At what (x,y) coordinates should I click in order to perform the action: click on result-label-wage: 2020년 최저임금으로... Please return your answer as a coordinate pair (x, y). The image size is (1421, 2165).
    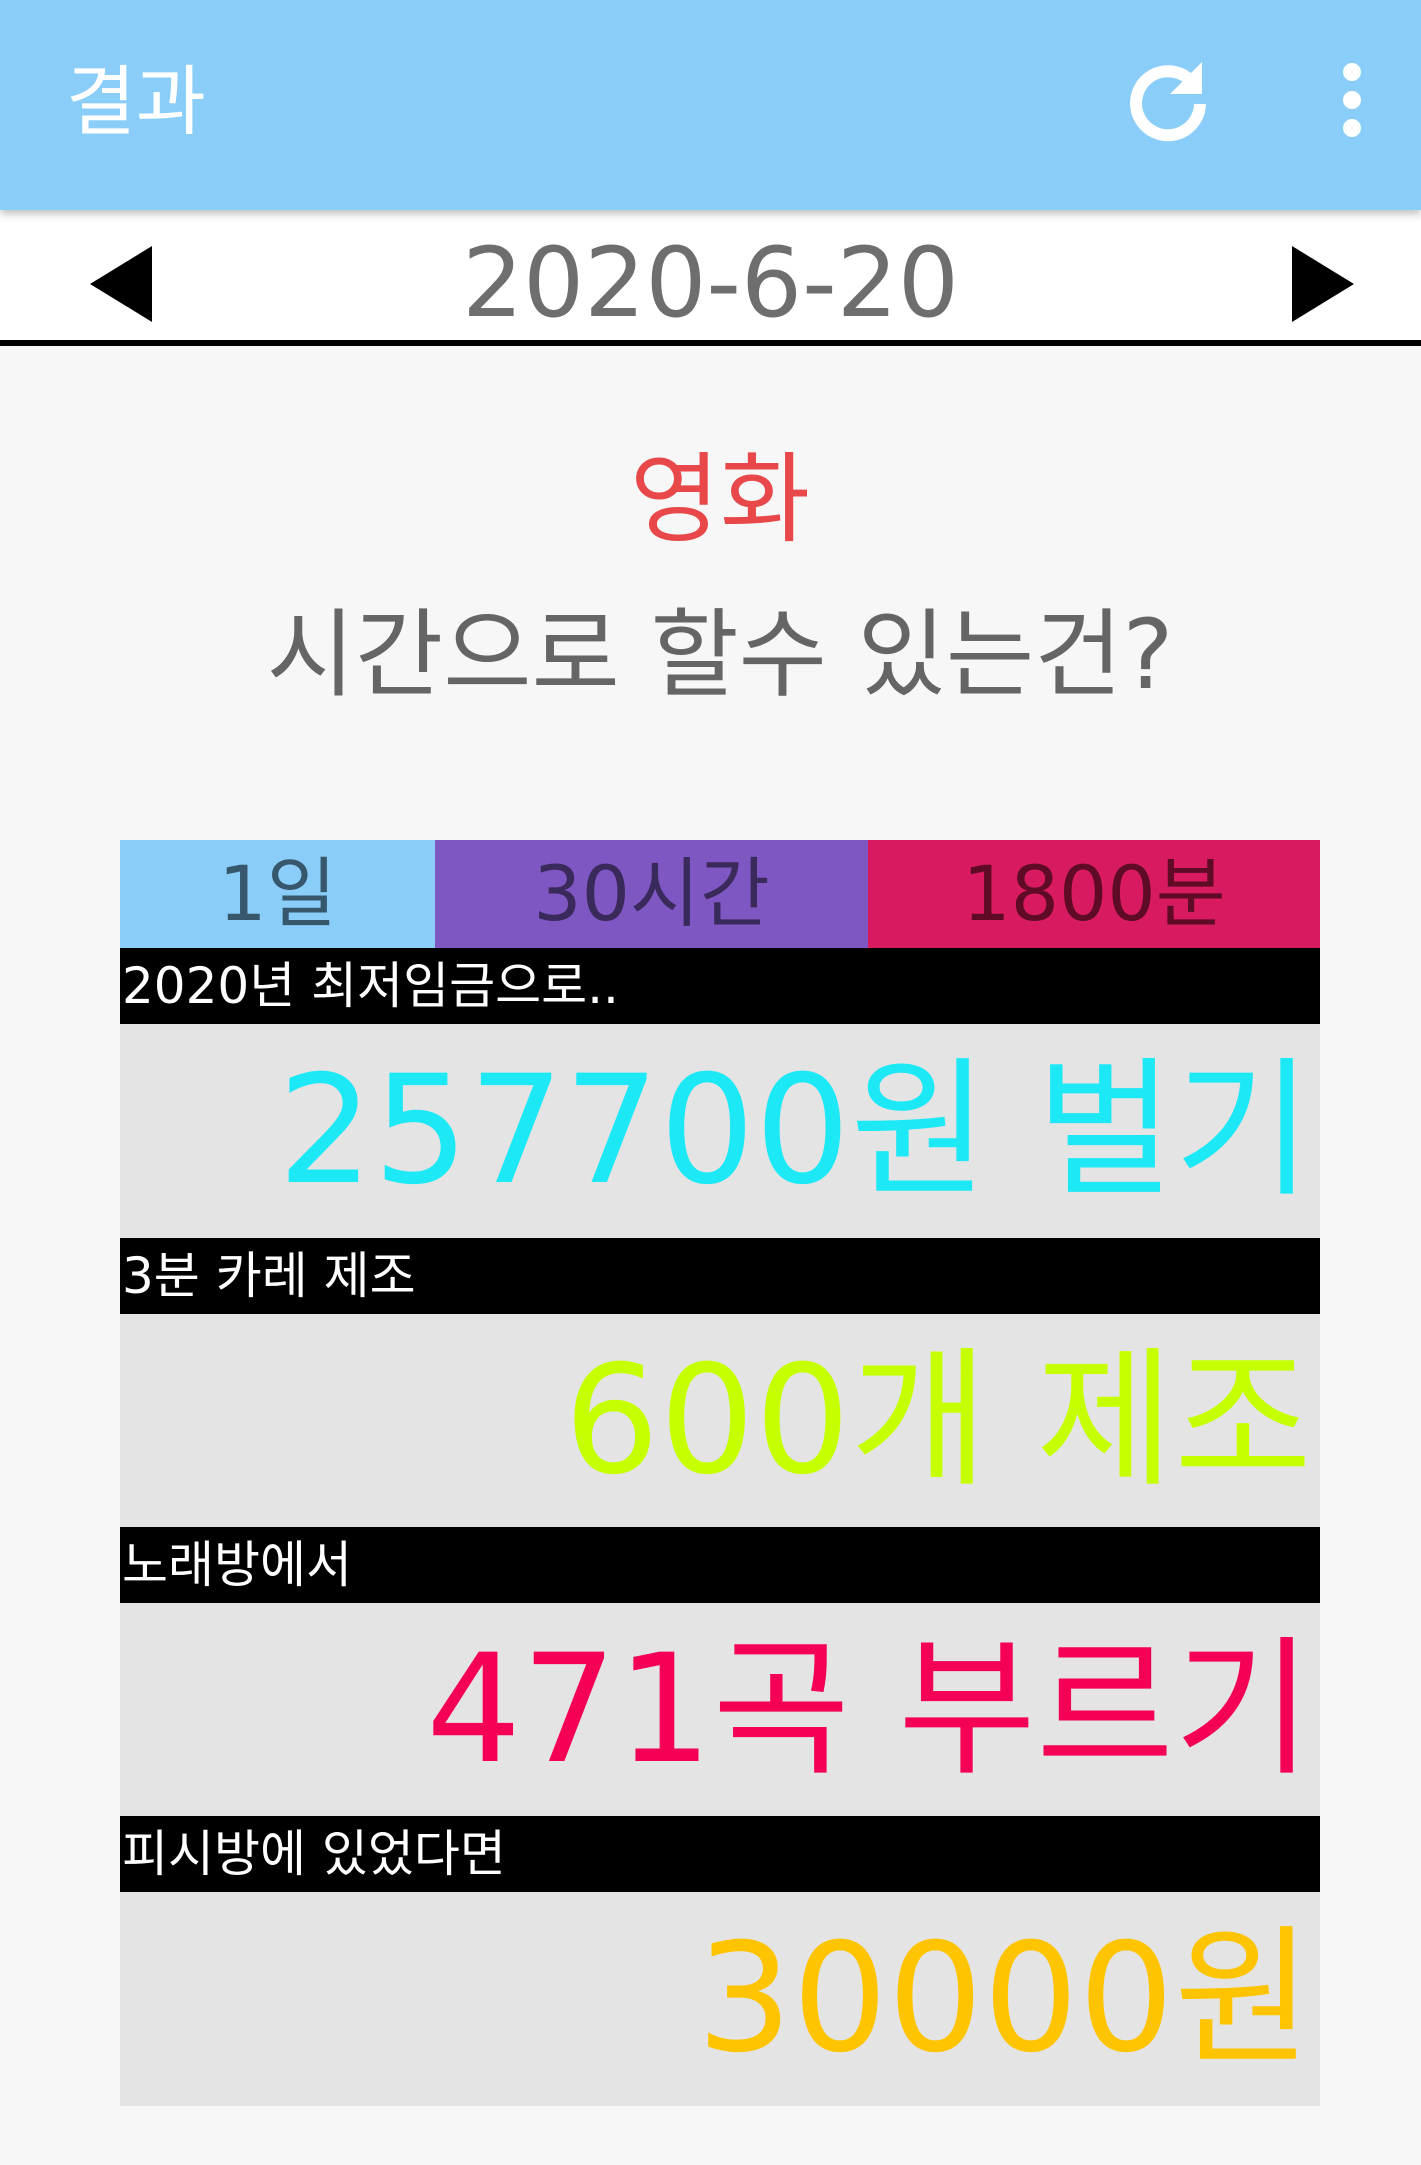
    Looking at the image, I should click on (720, 986).